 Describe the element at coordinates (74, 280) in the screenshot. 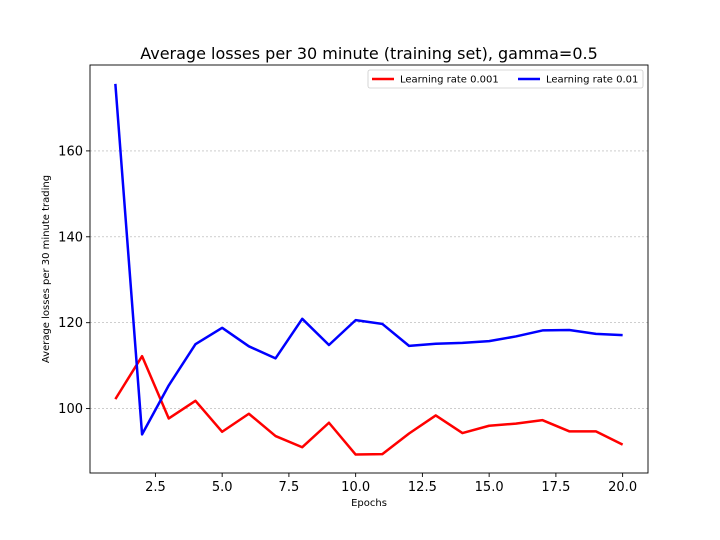

I see `y-axis-ticks: 100 120 140 160` at that location.